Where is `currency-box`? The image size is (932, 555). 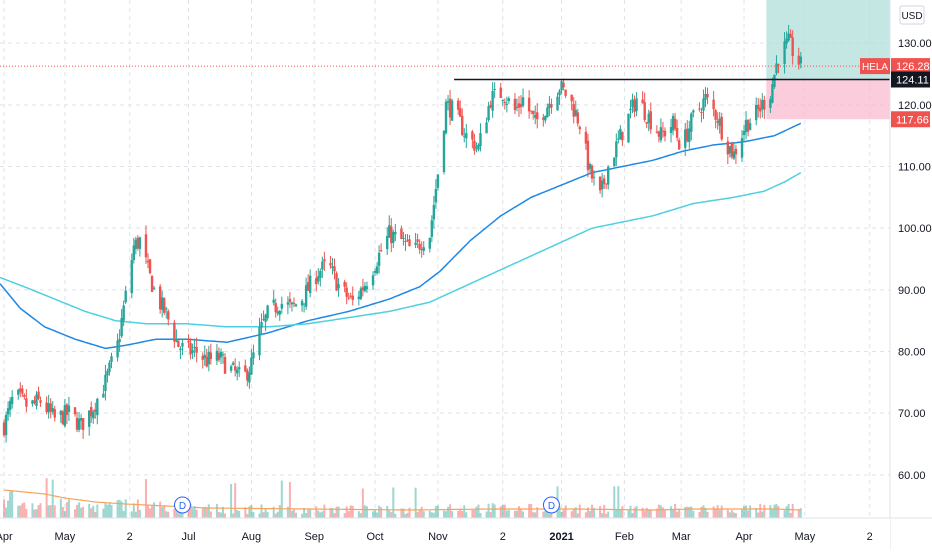
currency-box is located at coordinates (912, 15).